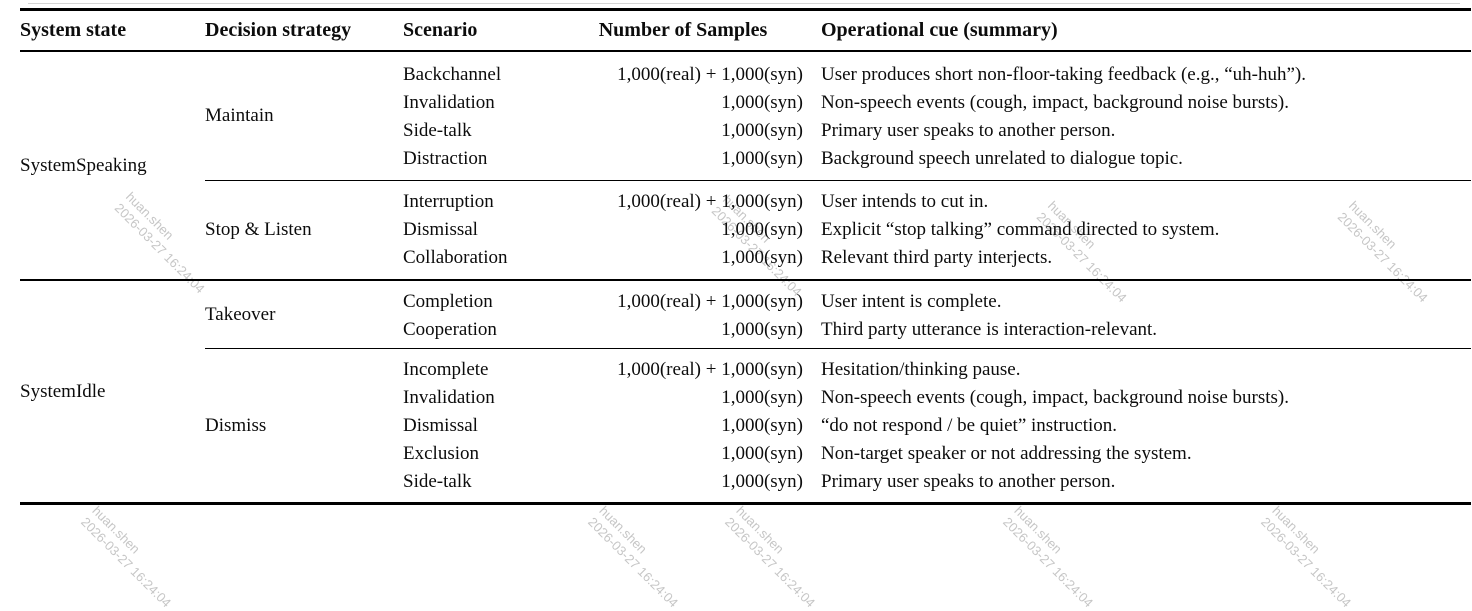 Image resolution: width=1472 pixels, height=611 pixels. I want to click on scenario-cell: Backchannel, so click(452, 74).